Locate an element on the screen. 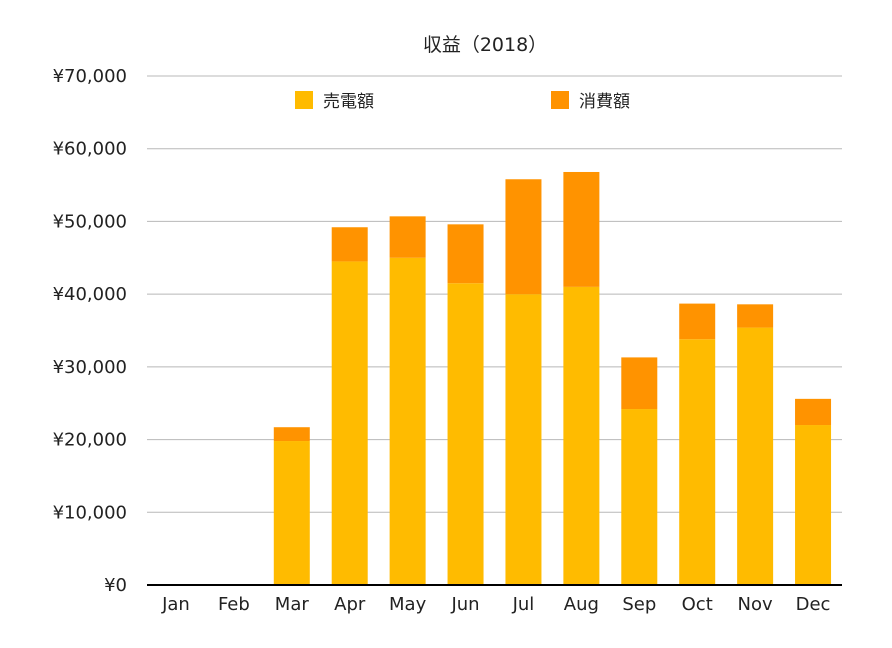 The height and width of the screenshot is (648, 892). y-tick-label: ¥20,000 is located at coordinates (90, 440).